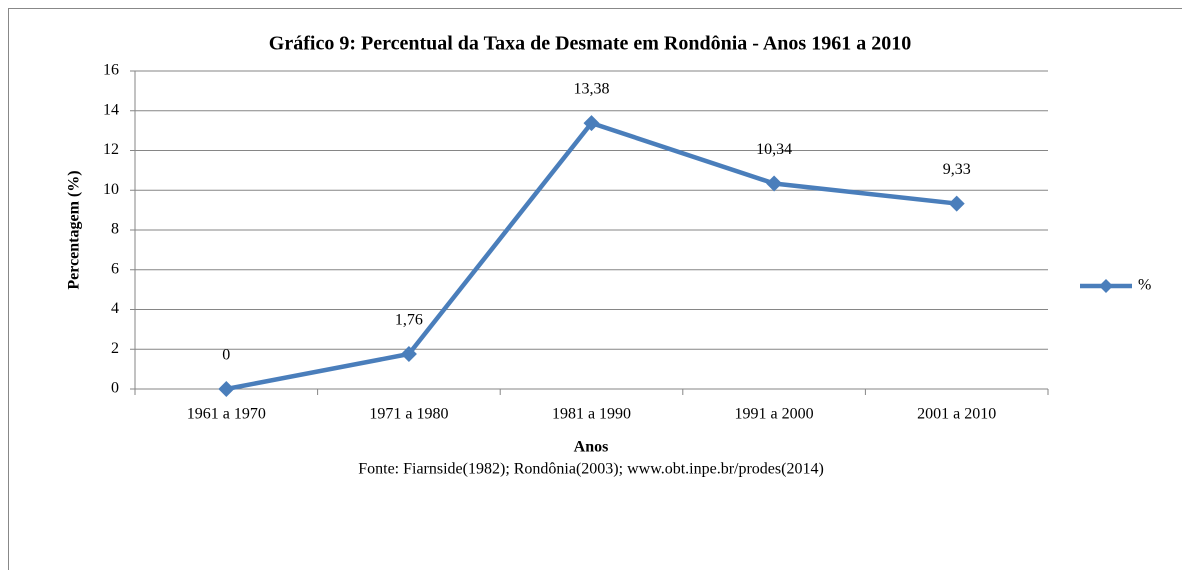 The width and height of the screenshot is (1182, 570). I want to click on y-tick-label: 4, so click(115, 308).